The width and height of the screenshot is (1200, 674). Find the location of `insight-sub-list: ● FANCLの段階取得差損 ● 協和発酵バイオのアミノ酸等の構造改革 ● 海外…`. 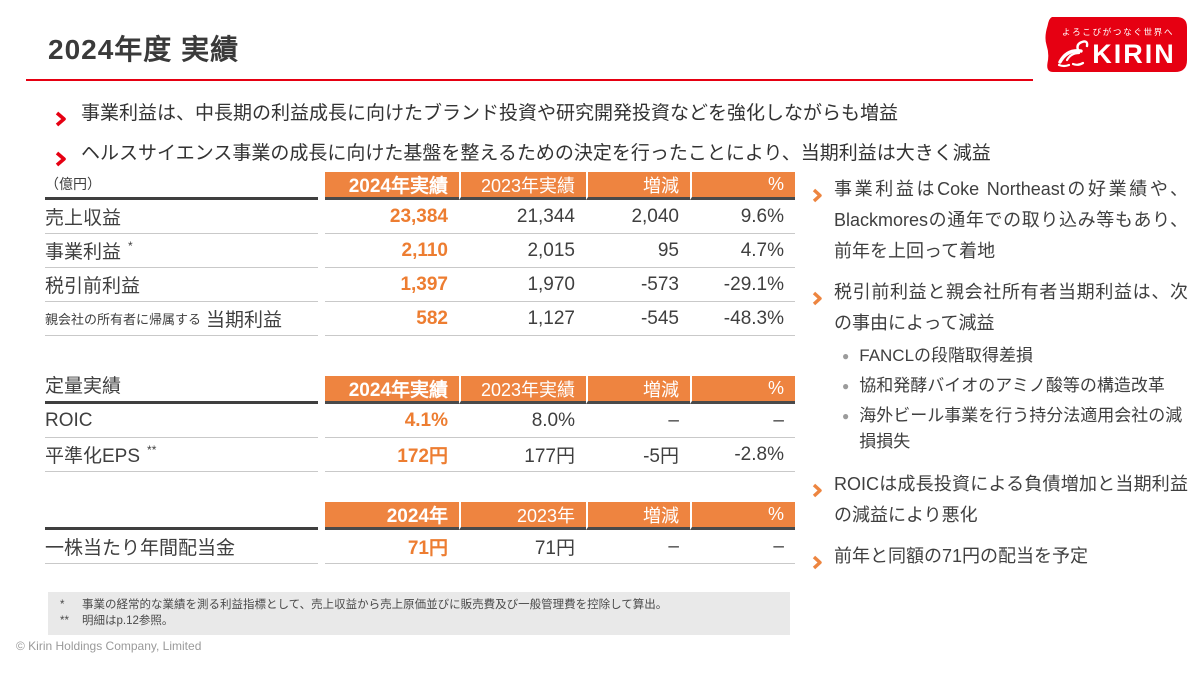

insight-sub-list: ● FANCLの段階取得差損 ● 協和発酵バイオのアミノ酸等の構造改革 ● 海外… is located at coordinates (1015, 399).